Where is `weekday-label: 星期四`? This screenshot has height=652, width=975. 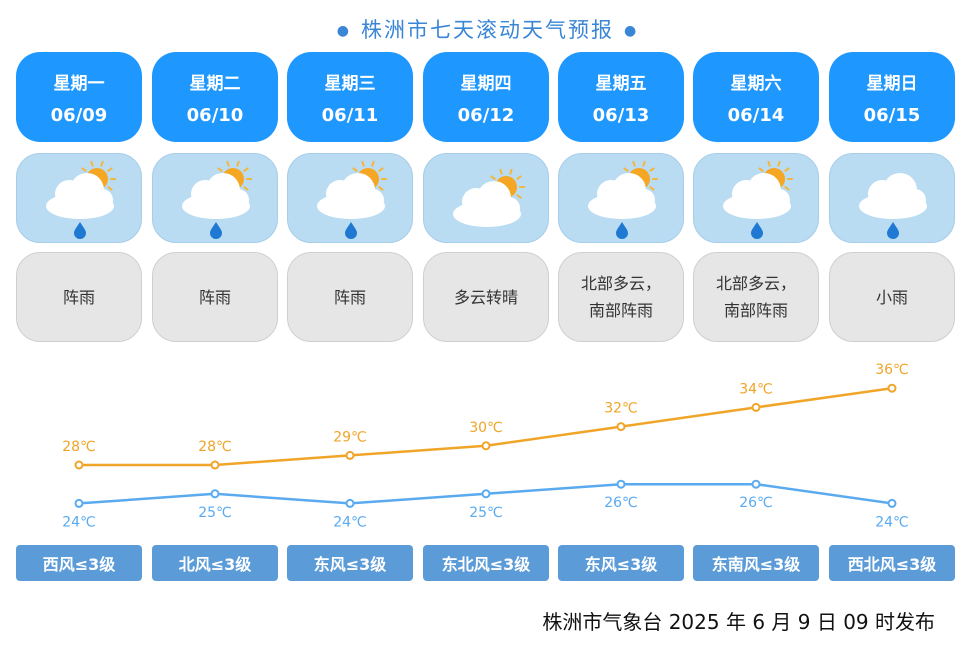
weekday-label: 星期四 is located at coordinates (486, 84).